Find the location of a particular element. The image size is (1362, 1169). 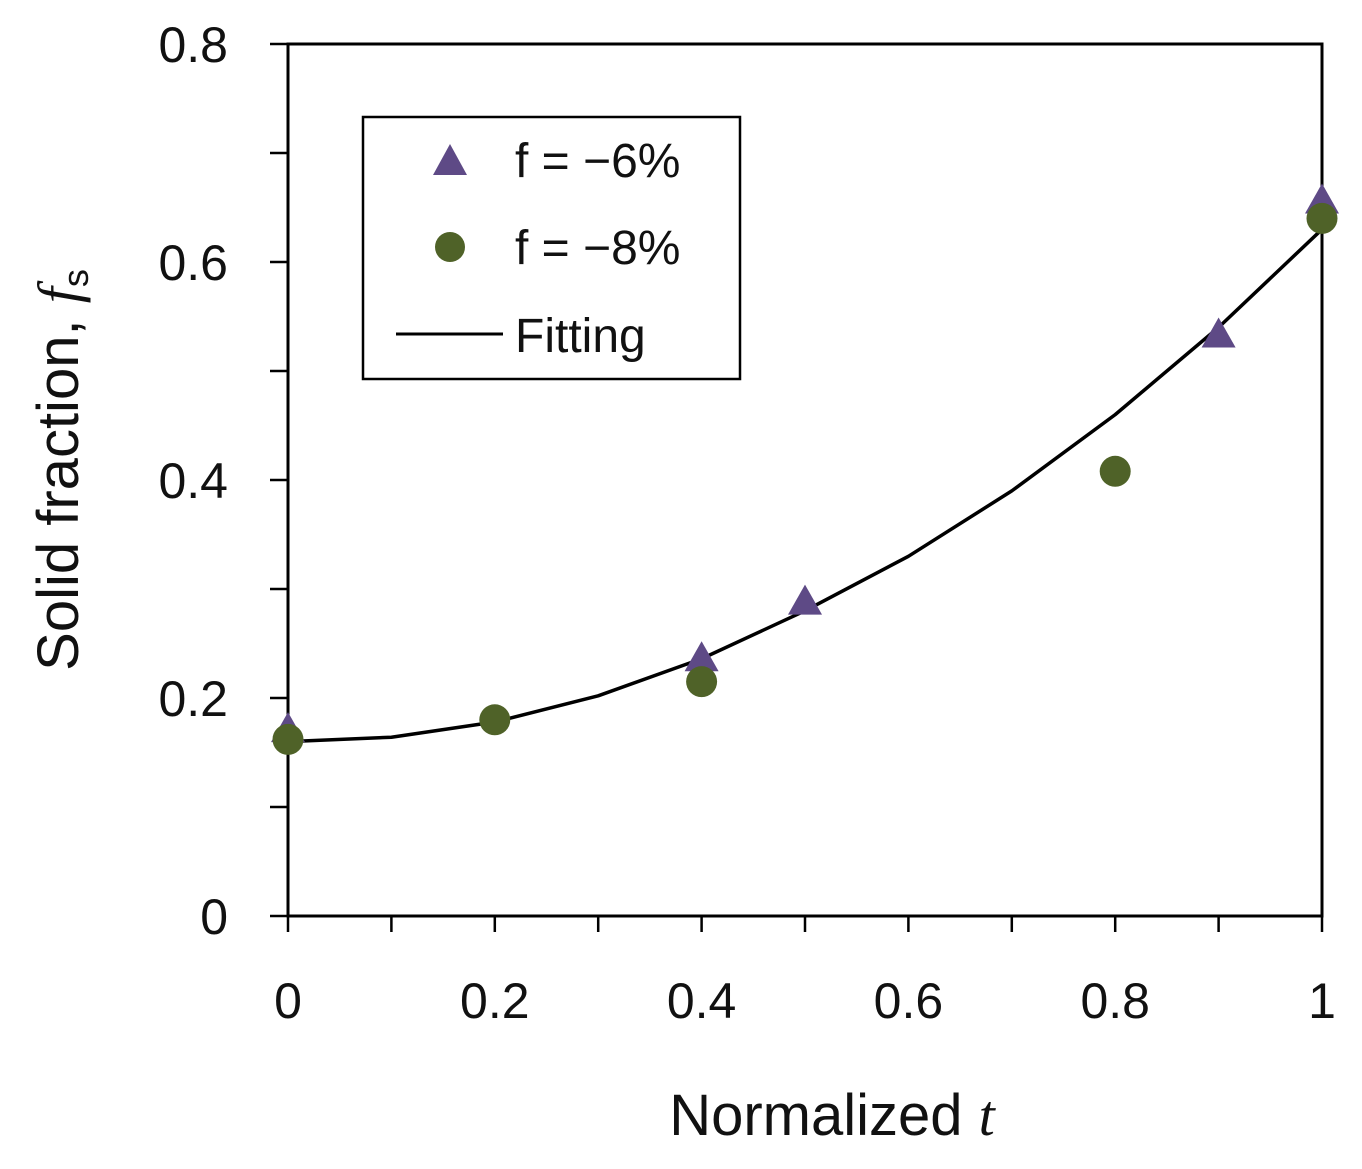

x-axis-title: Normalized t is located at coordinates (832, 1115).